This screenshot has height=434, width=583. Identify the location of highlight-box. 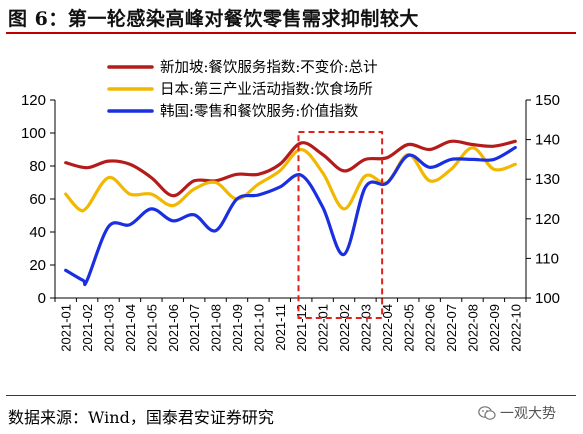
(340, 225).